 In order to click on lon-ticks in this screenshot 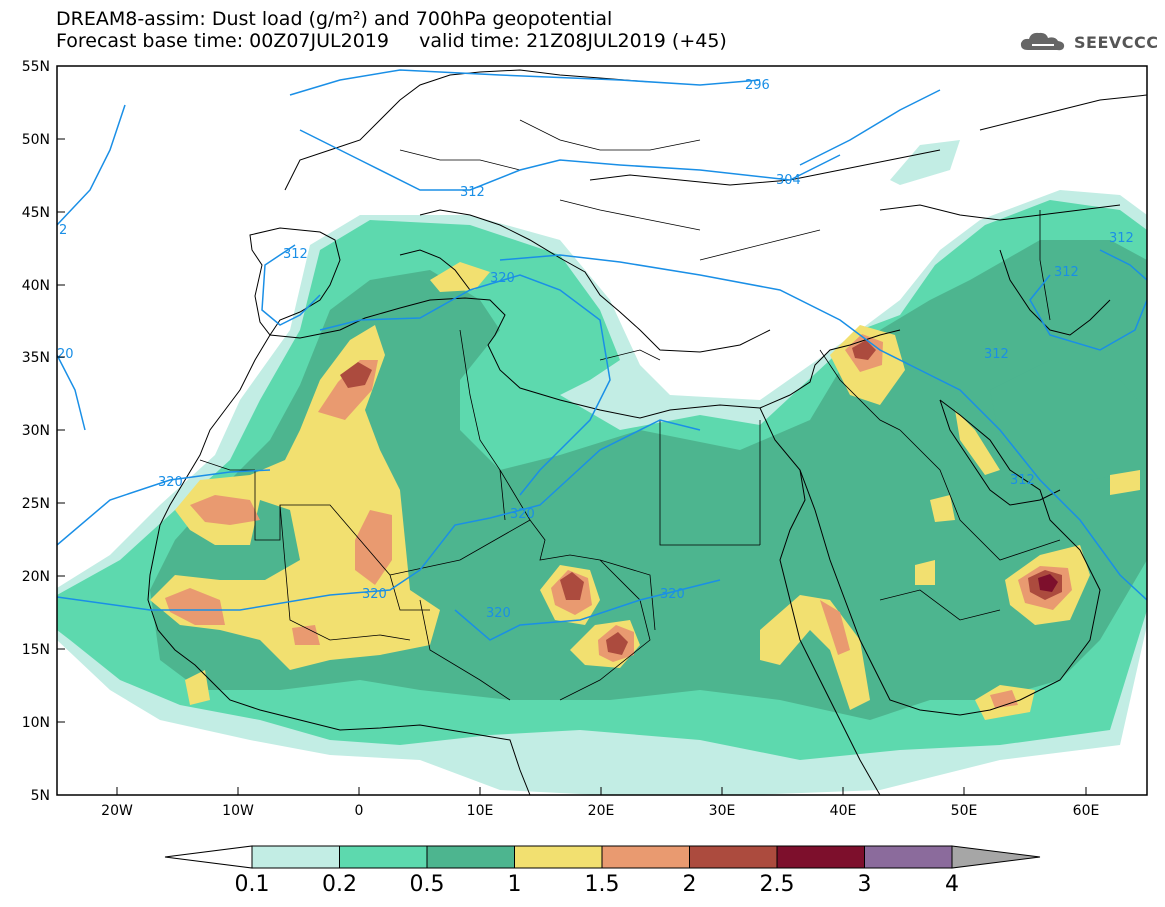, I will do `click(601, 791)`.